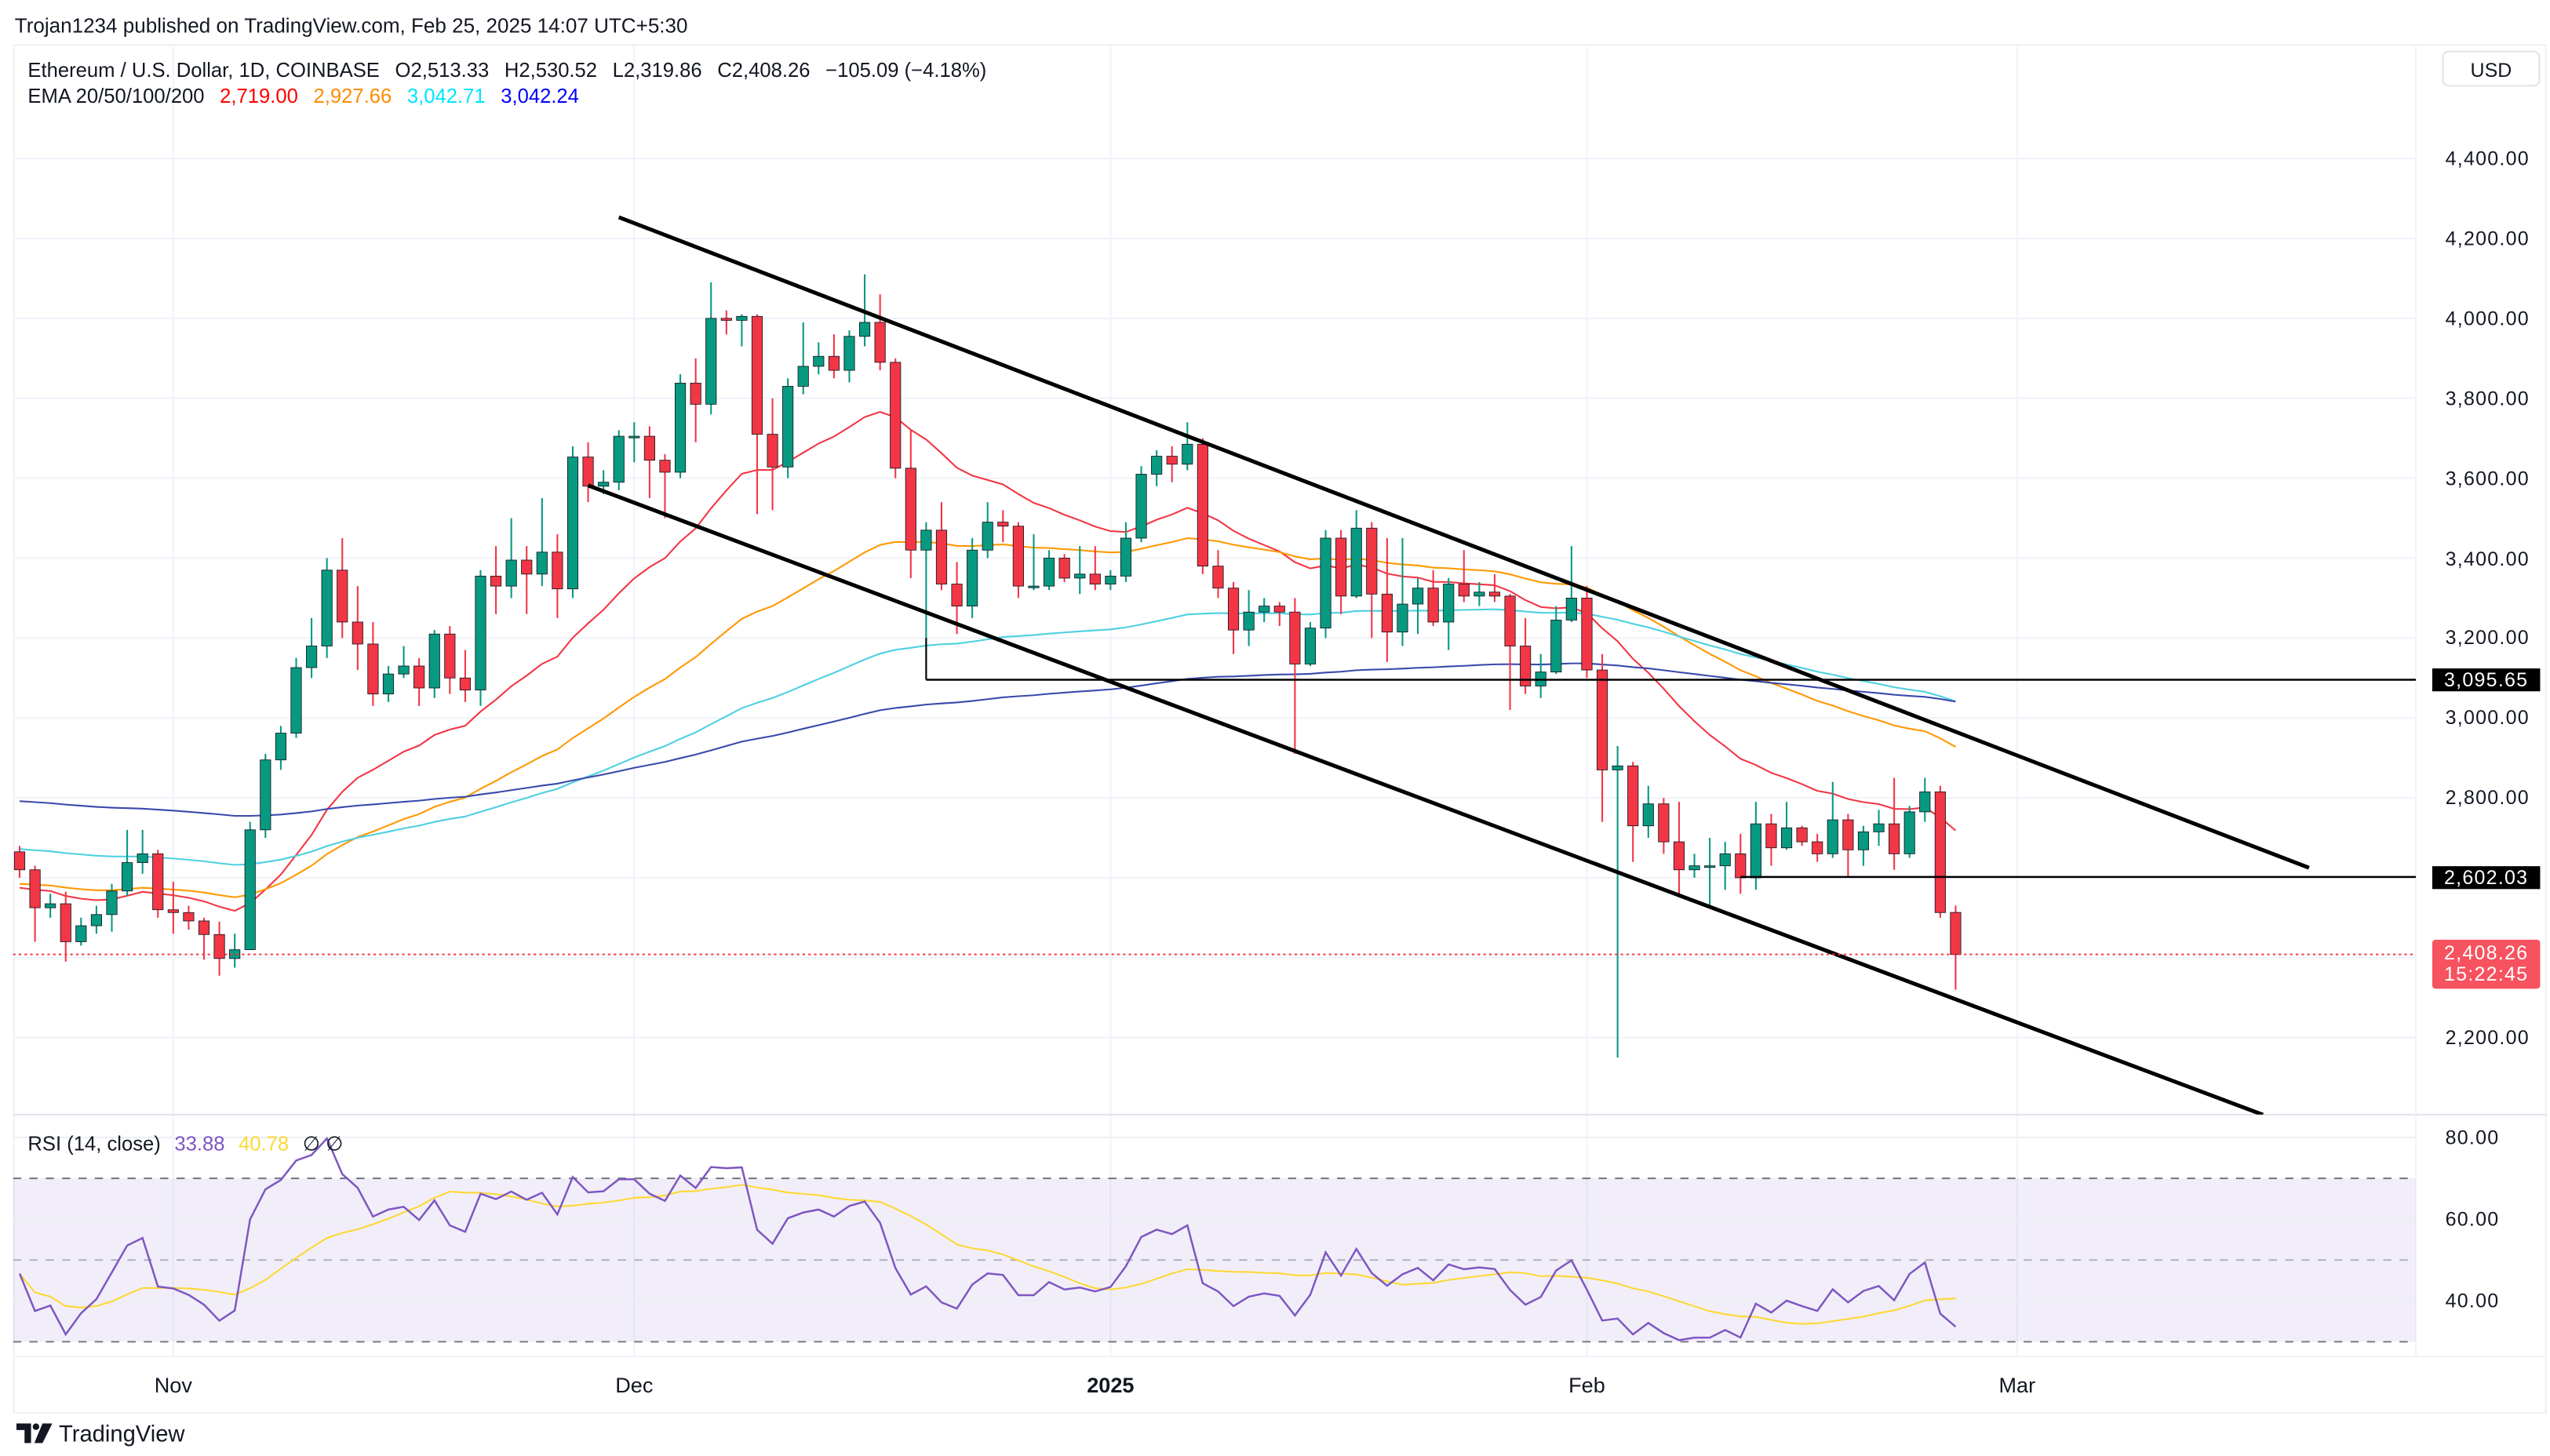 This screenshot has height=1456, width=2550. Describe the element at coordinates (2486, 974) in the screenshot. I see `bar-countdown: 15:22:45` at that location.